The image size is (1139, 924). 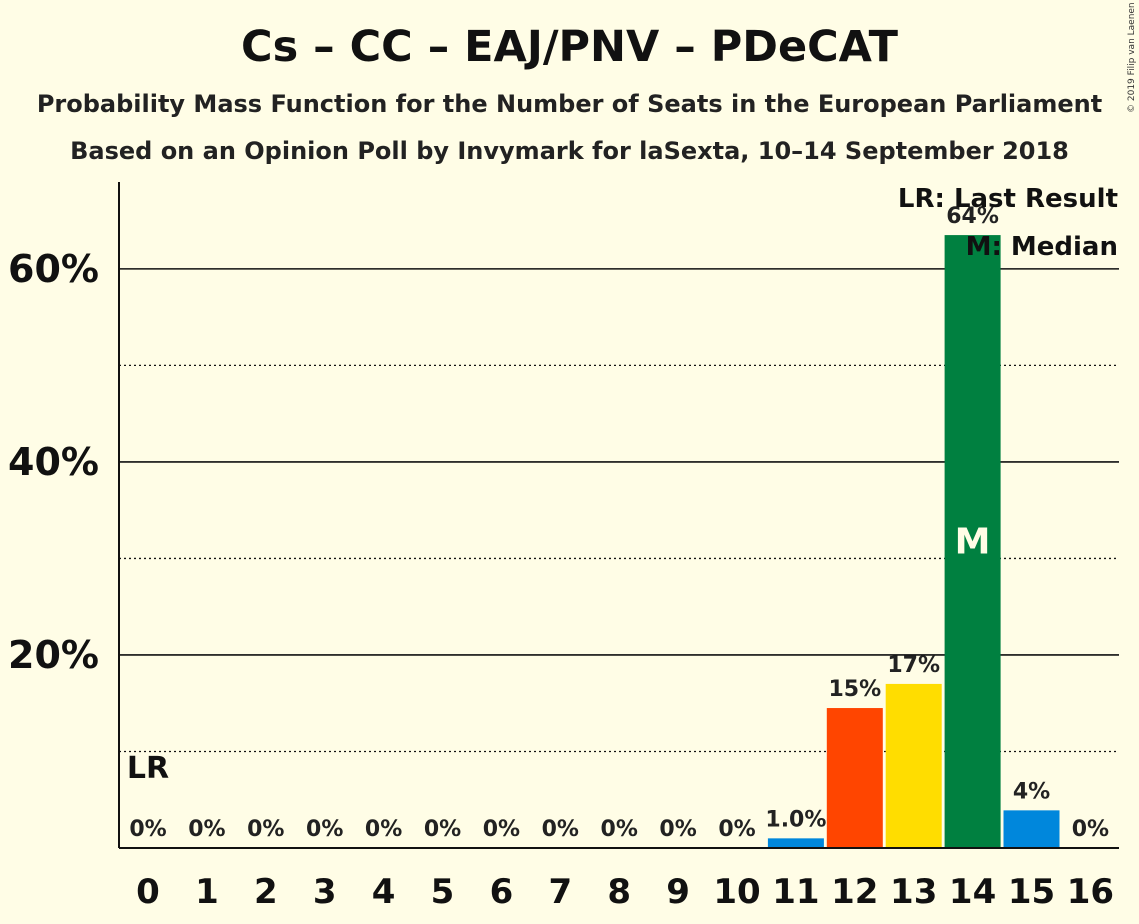 I want to click on y-tick-label: 60%, so click(x=53, y=269).